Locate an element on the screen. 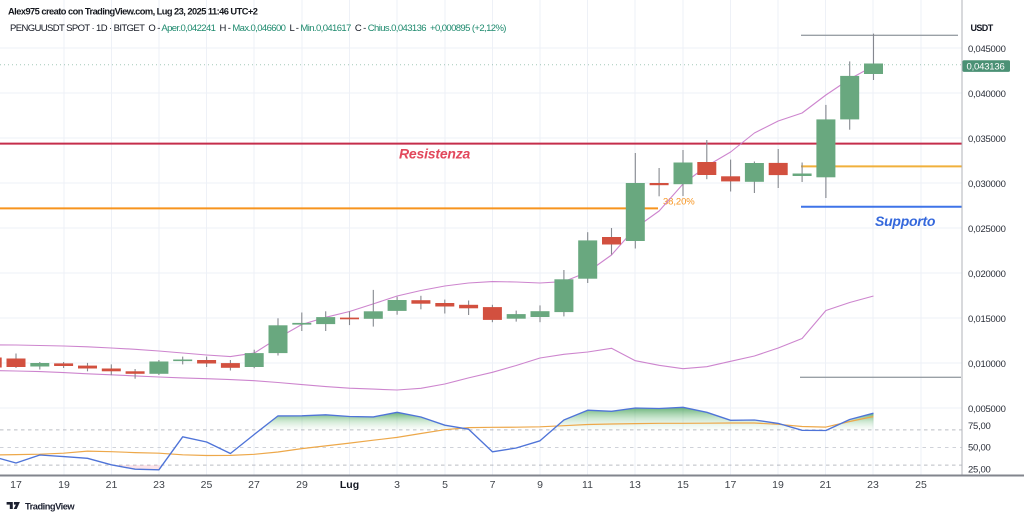 This screenshot has height=517, width=1024. svg-text: 0,005000 is located at coordinates (987, 409).